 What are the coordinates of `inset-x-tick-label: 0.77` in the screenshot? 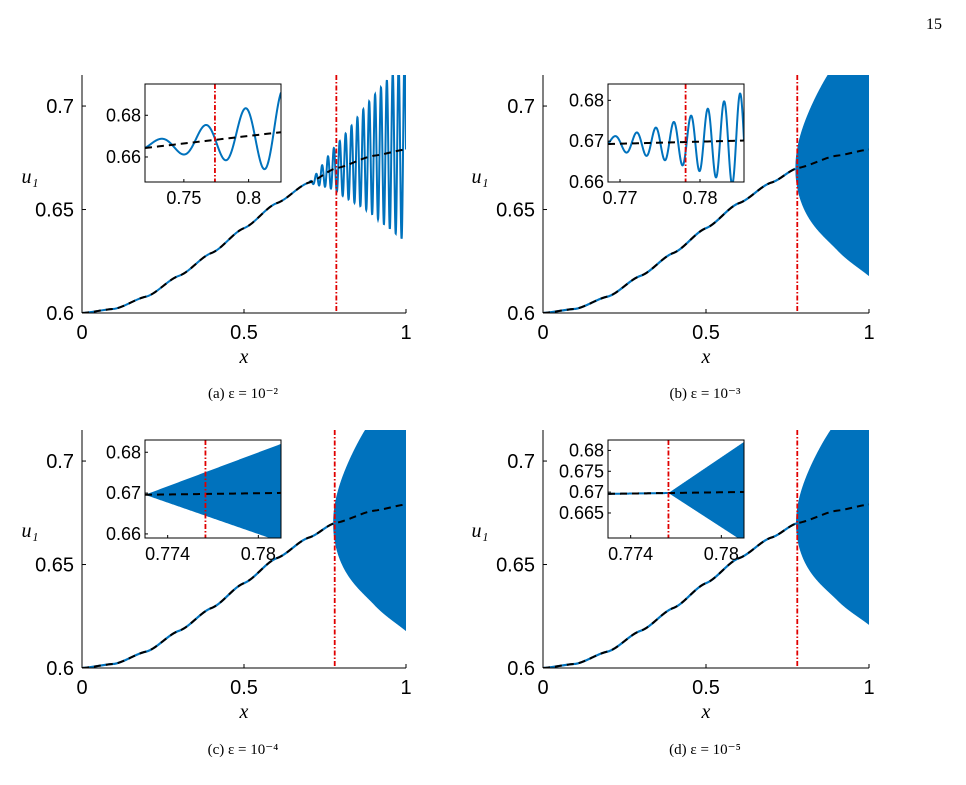 It's located at (619, 198).